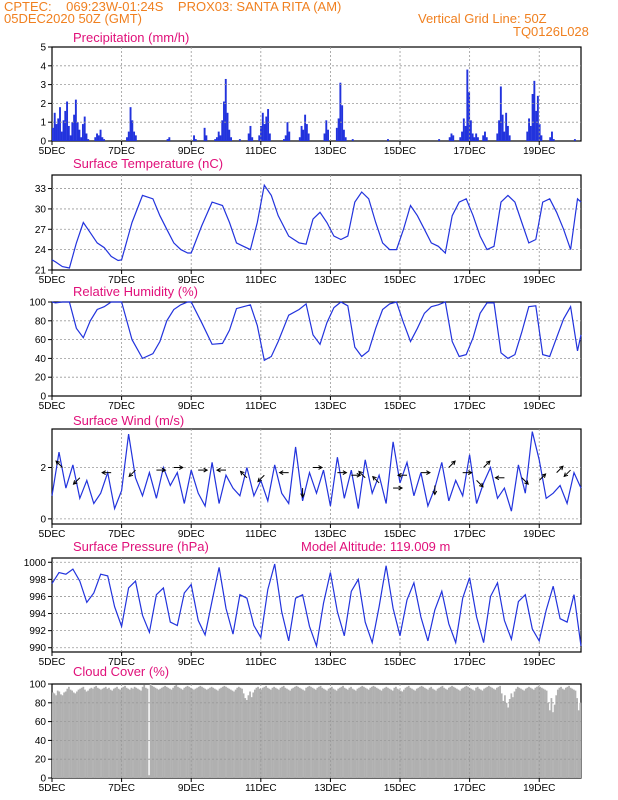  I want to click on pres-xtick-label: 11DEC, so click(261, 662).